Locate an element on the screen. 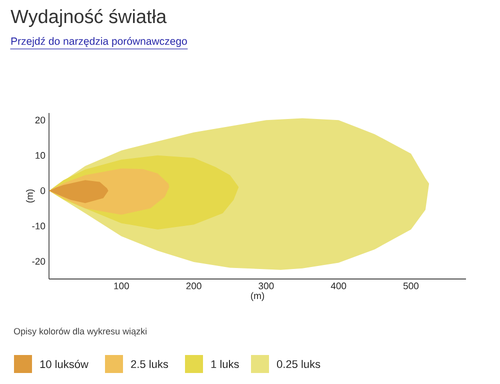 This screenshot has height=384, width=500. x-tick-label: 500 is located at coordinates (411, 286).